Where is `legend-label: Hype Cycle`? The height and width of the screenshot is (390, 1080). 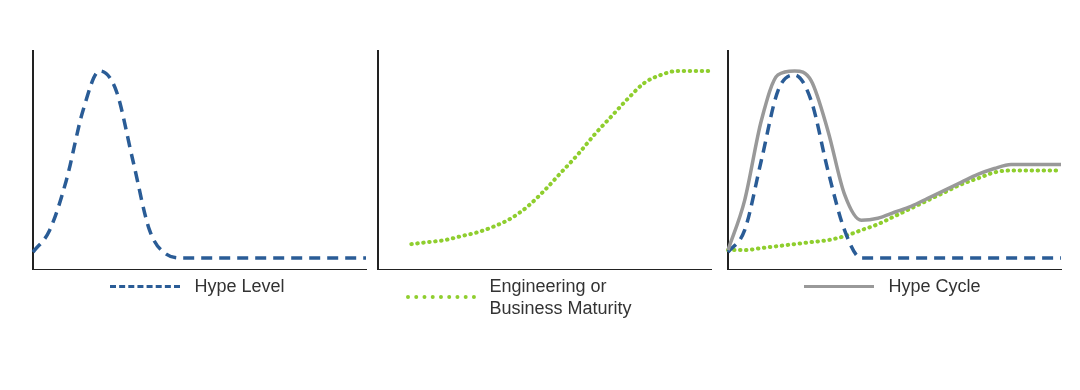
legend-label: Hype Cycle is located at coordinates (934, 286).